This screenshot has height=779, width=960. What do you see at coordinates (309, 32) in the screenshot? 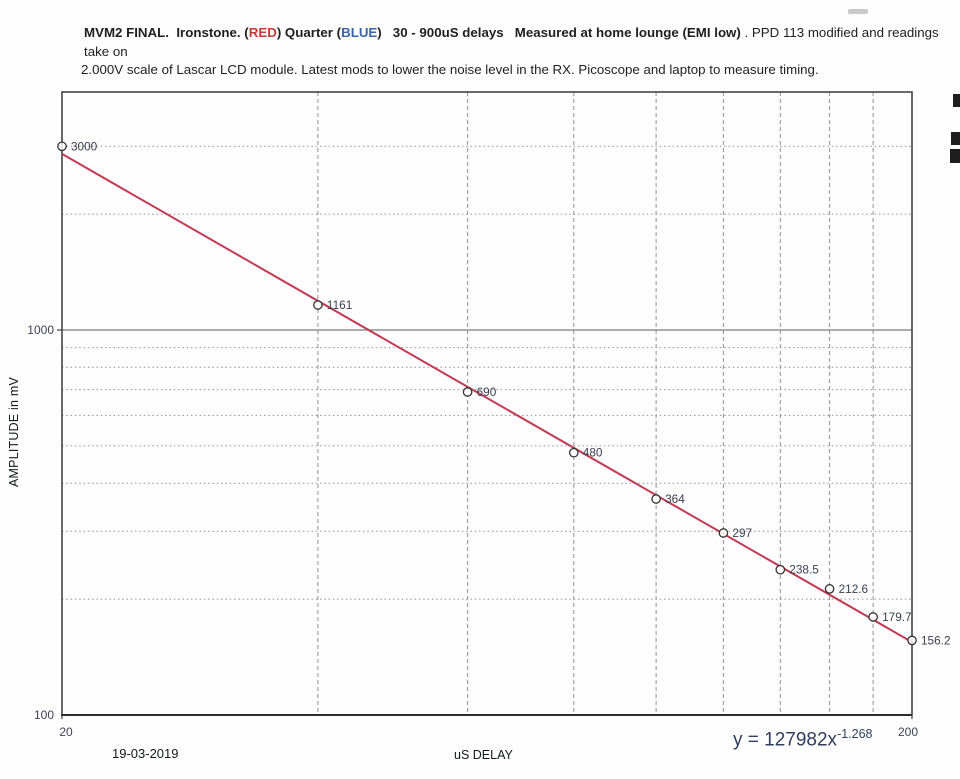
I see `title-segment: ) Quarter (` at bounding box center [309, 32].